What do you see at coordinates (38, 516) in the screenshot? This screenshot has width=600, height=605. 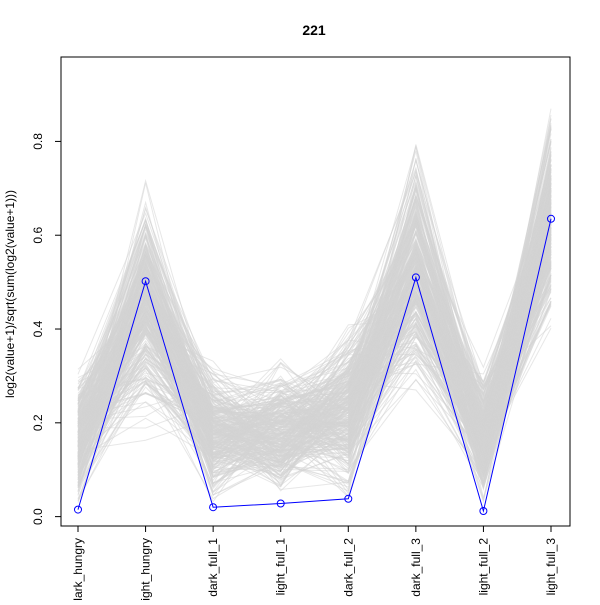 I see `y-tick-label: 0.0` at bounding box center [38, 516].